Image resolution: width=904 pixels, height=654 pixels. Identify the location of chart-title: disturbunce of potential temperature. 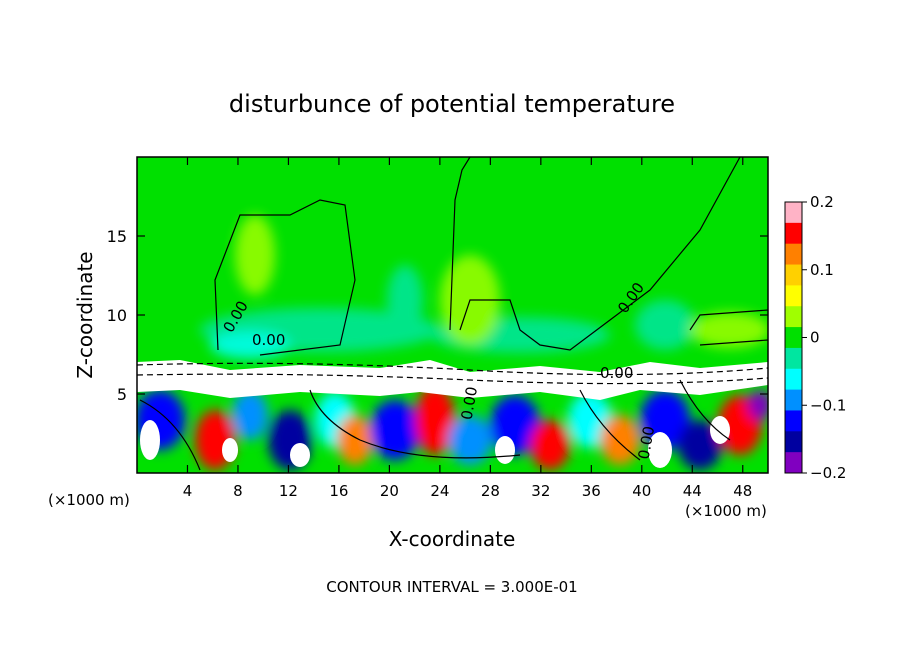
(452, 104).